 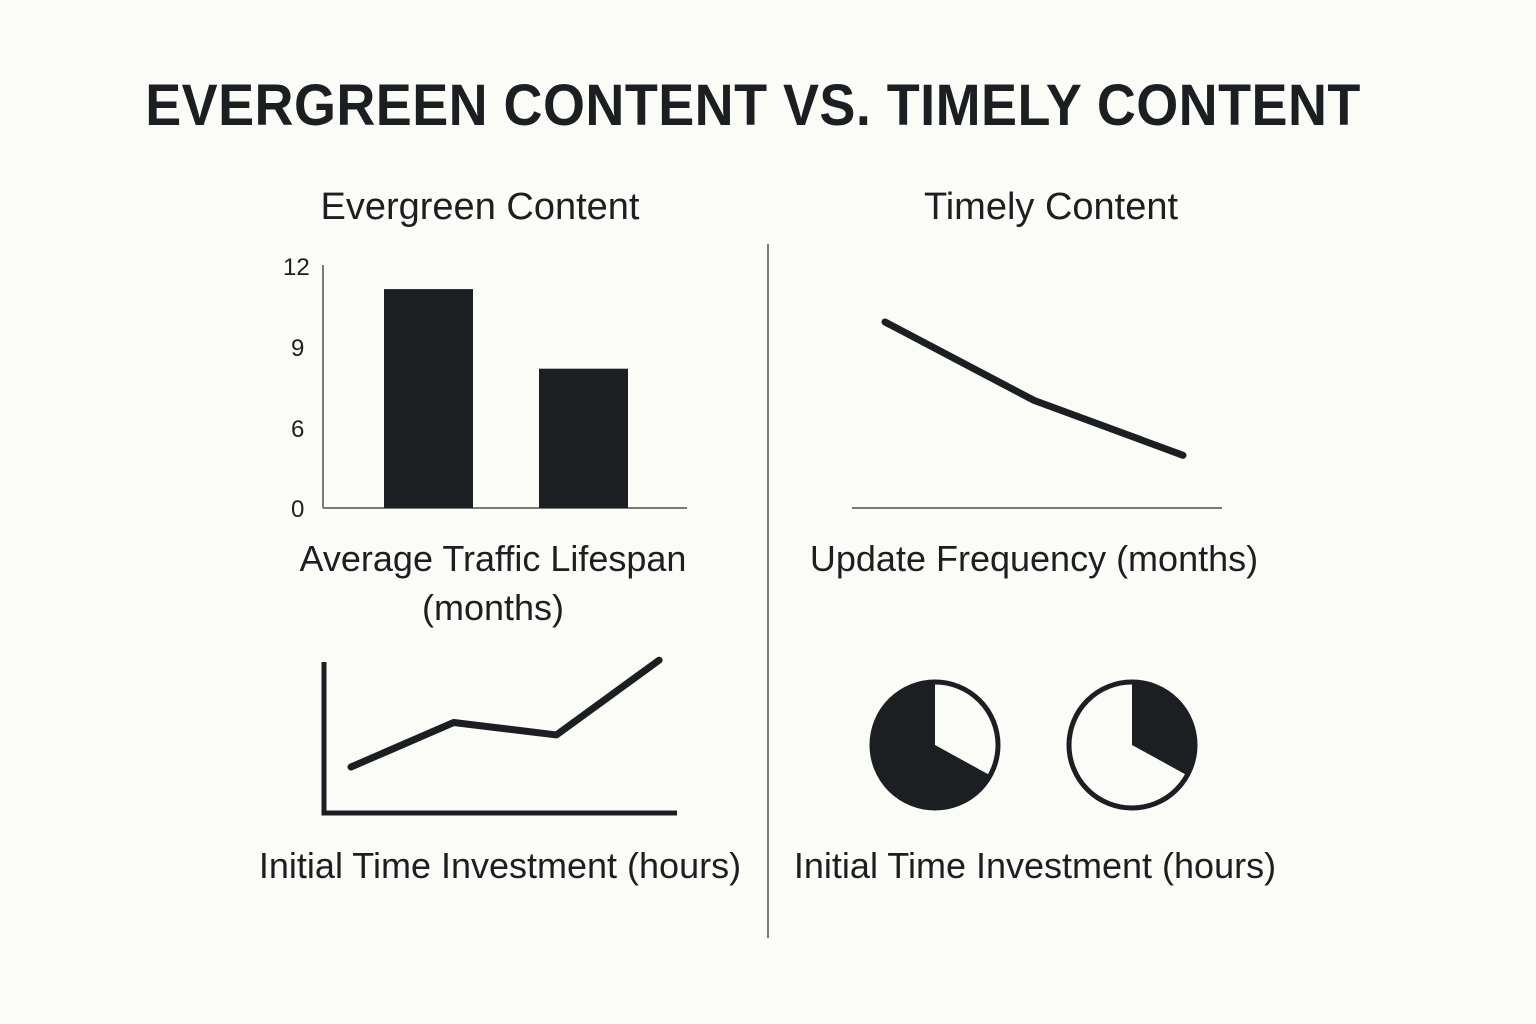 I want to click on y-tick-label: 12, so click(x=296, y=267).